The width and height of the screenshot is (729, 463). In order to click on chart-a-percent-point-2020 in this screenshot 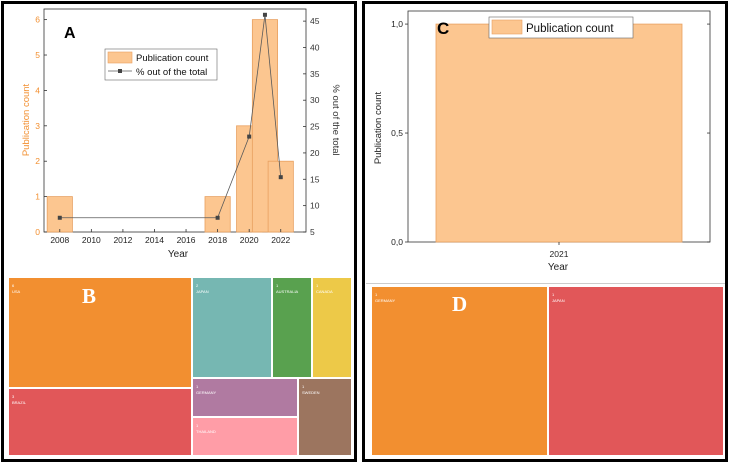, I will do `click(249, 136)`.